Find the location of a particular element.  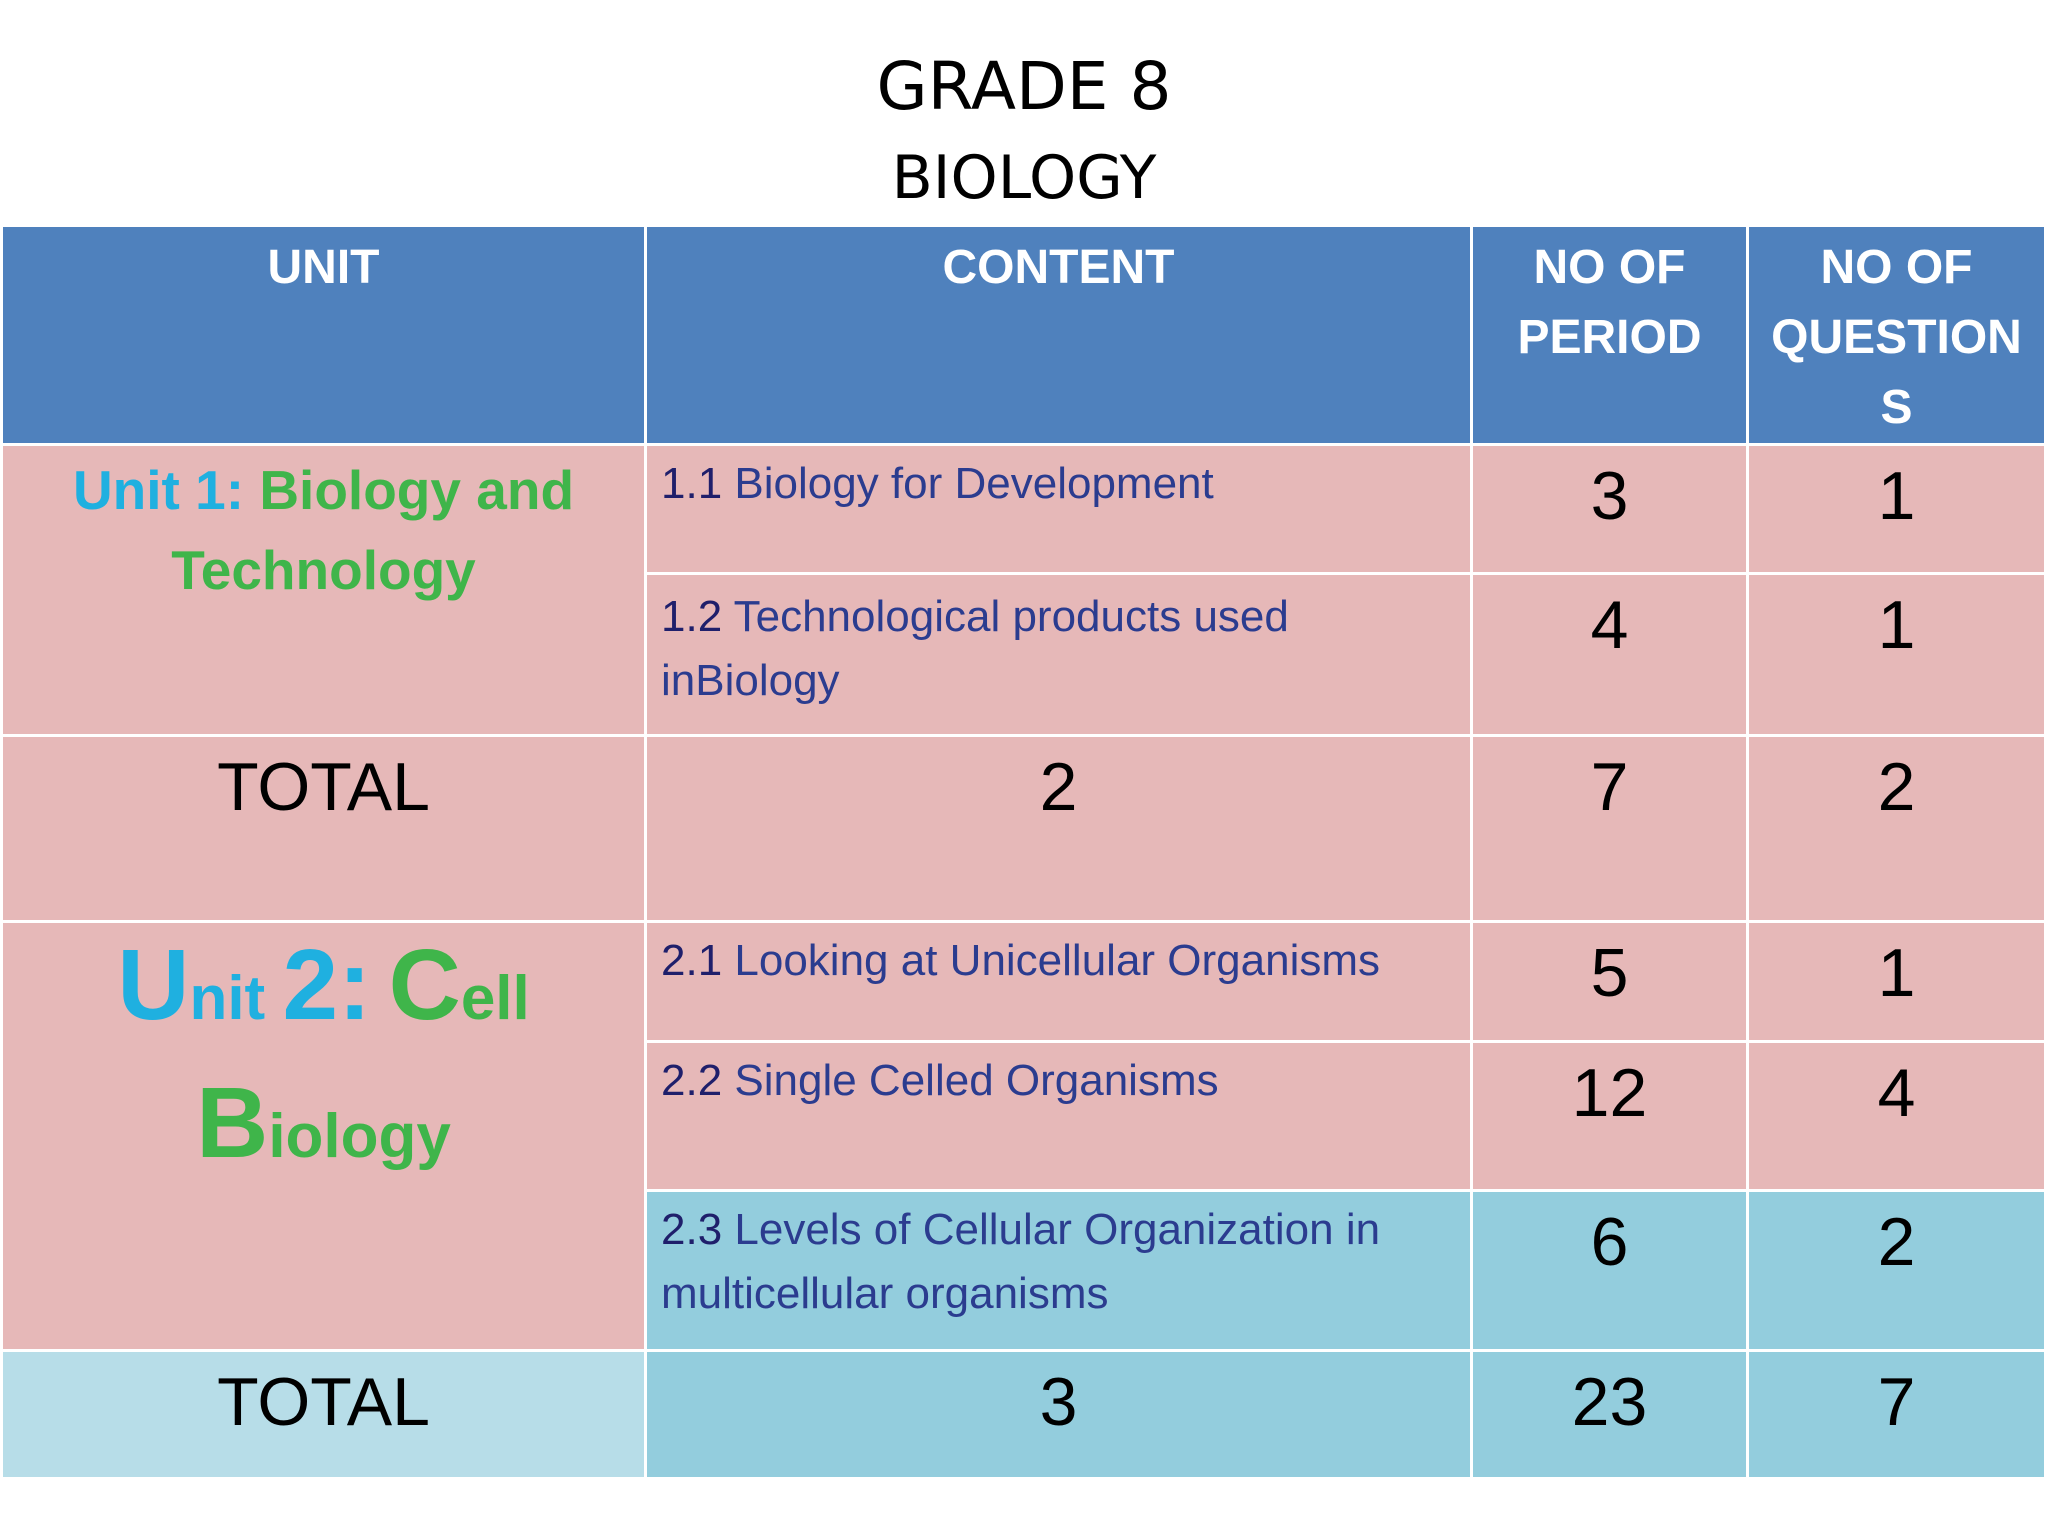

content-number: 2.2 is located at coordinates (698, 1080).